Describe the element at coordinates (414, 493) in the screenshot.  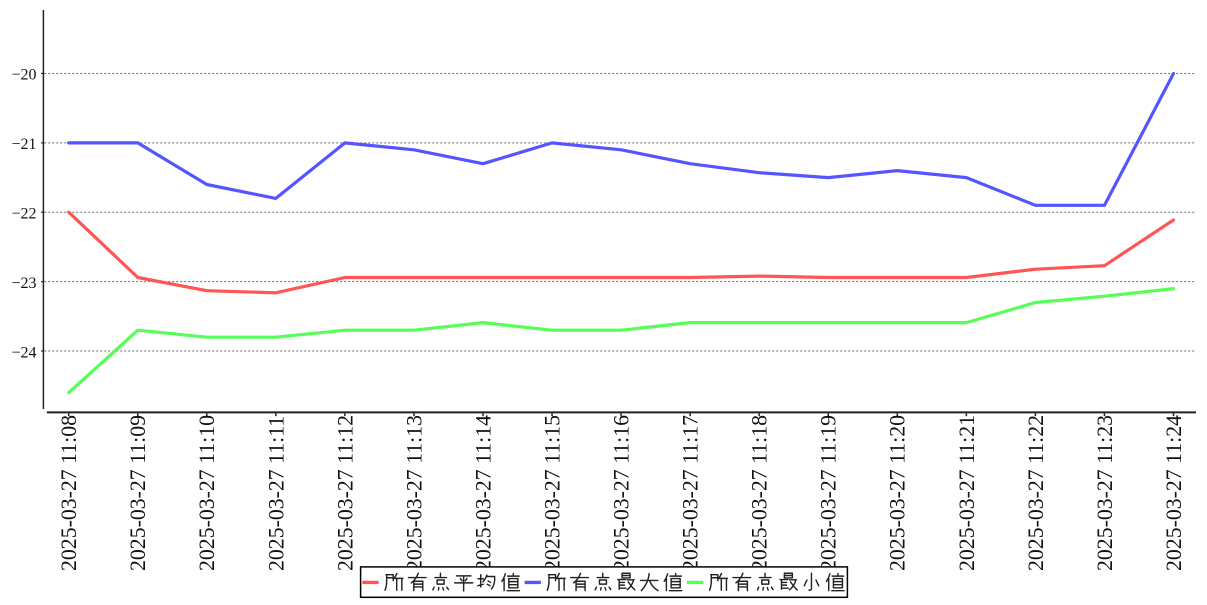
I see `svg-text: 2025-03-27 11:13` at that location.